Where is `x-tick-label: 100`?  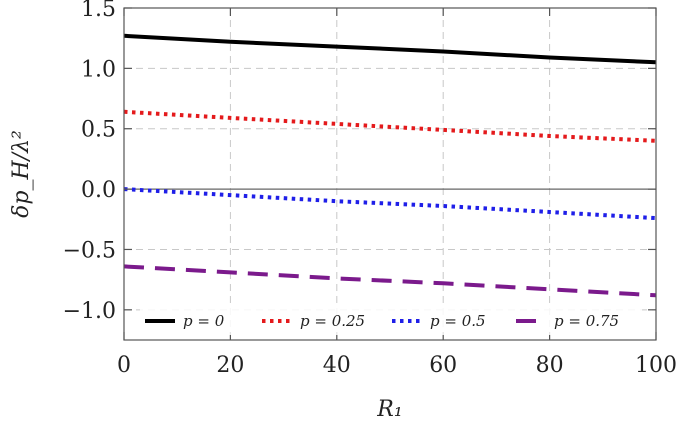
x-tick-label: 100 is located at coordinates (656, 365).